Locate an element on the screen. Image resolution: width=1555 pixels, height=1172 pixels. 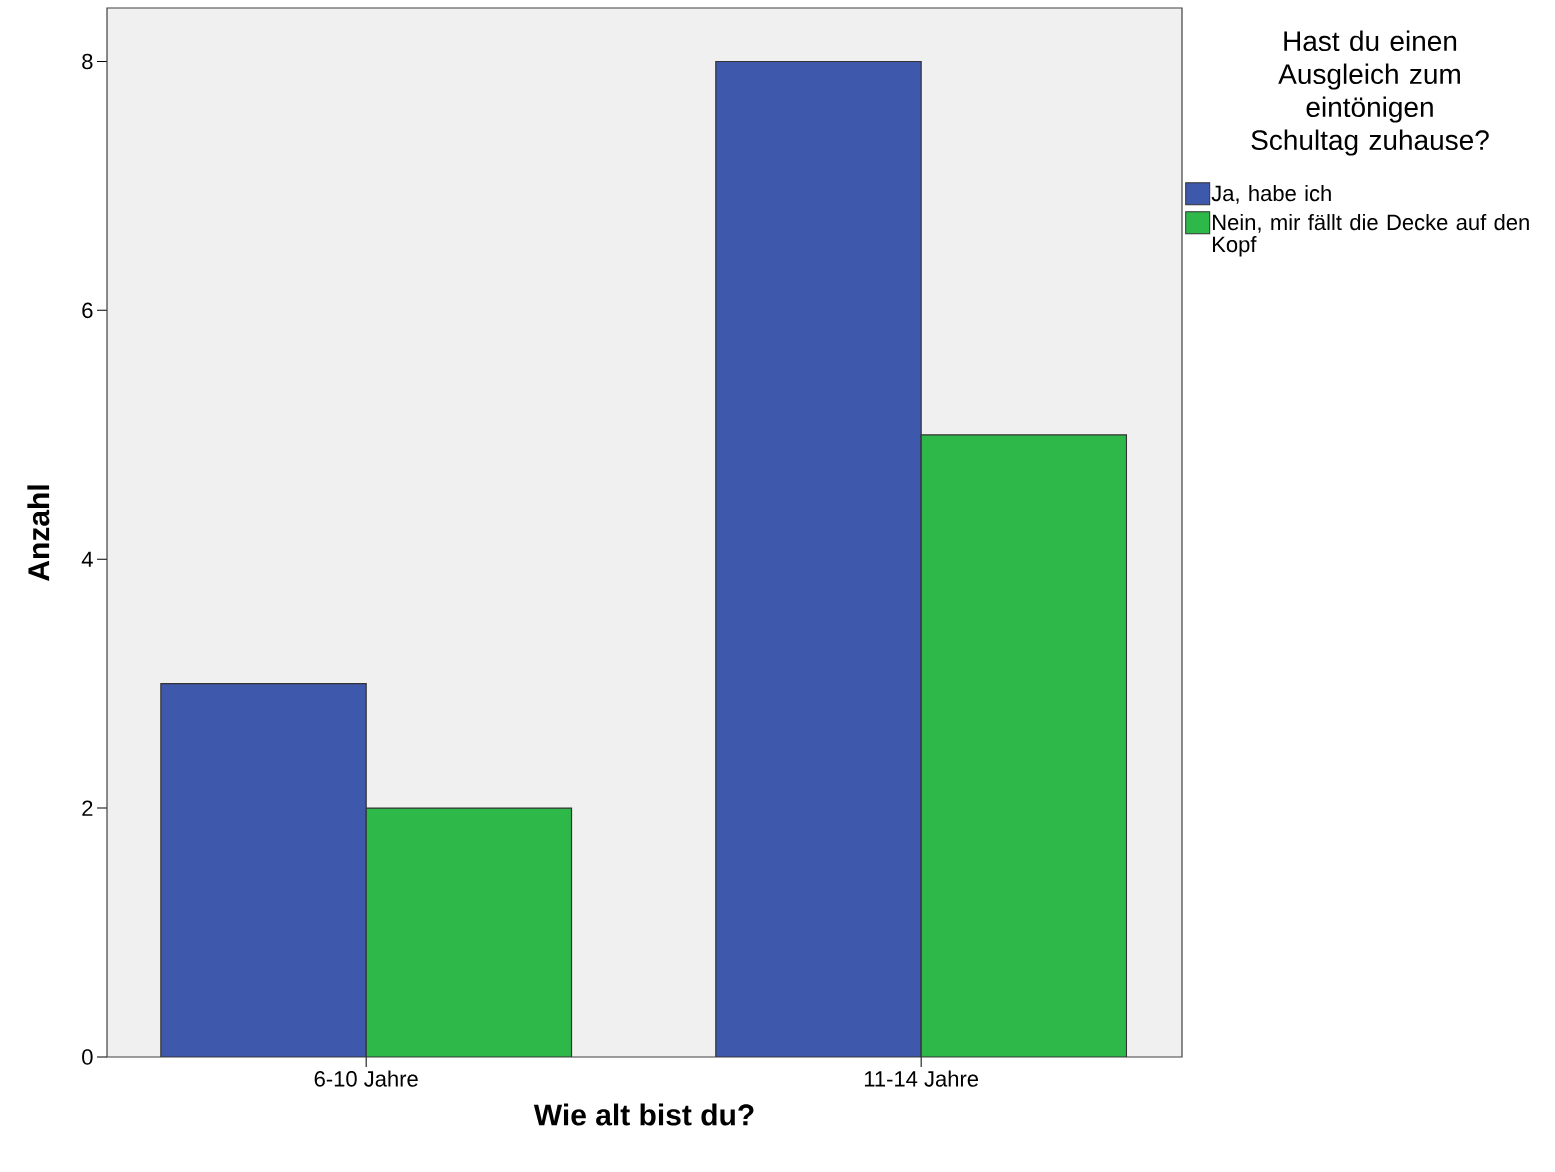
x-axis-title: Wie alt bist du? is located at coordinates (643, 1114).